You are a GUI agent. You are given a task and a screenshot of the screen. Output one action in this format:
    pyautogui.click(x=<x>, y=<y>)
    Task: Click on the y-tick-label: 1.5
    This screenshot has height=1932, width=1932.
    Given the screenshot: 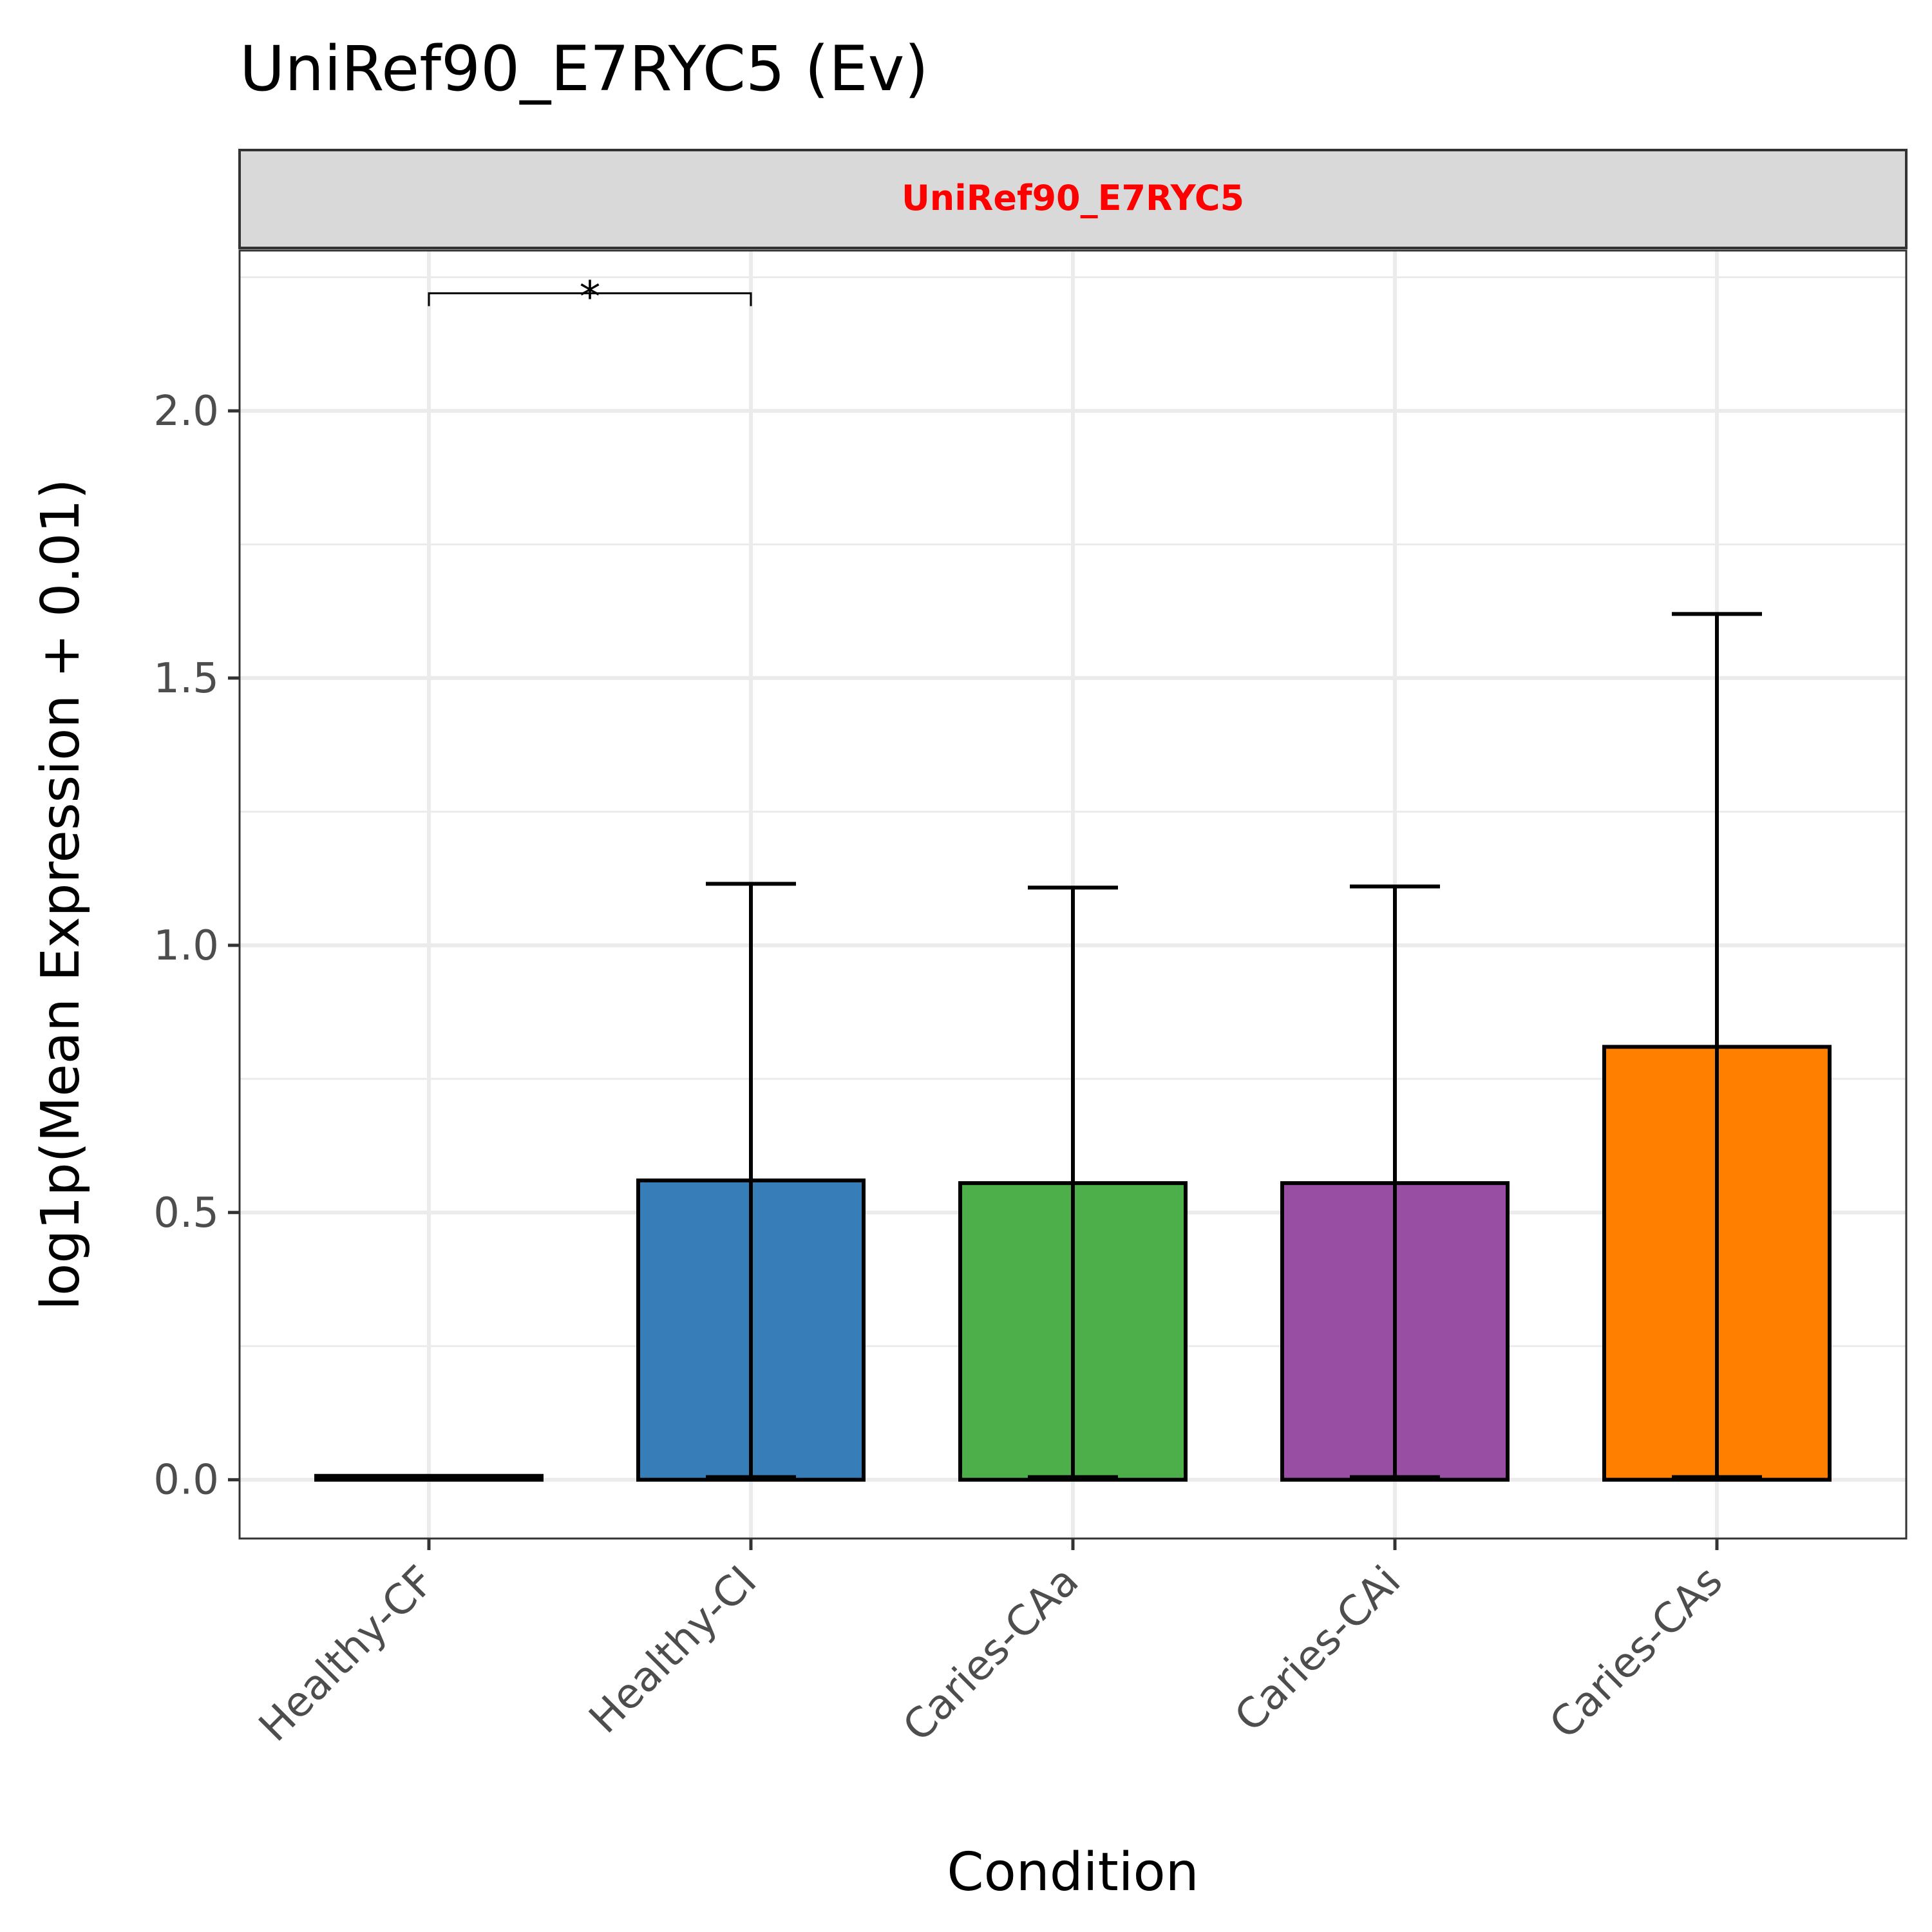 What is the action you would take?
    pyautogui.click(x=186, y=679)
    